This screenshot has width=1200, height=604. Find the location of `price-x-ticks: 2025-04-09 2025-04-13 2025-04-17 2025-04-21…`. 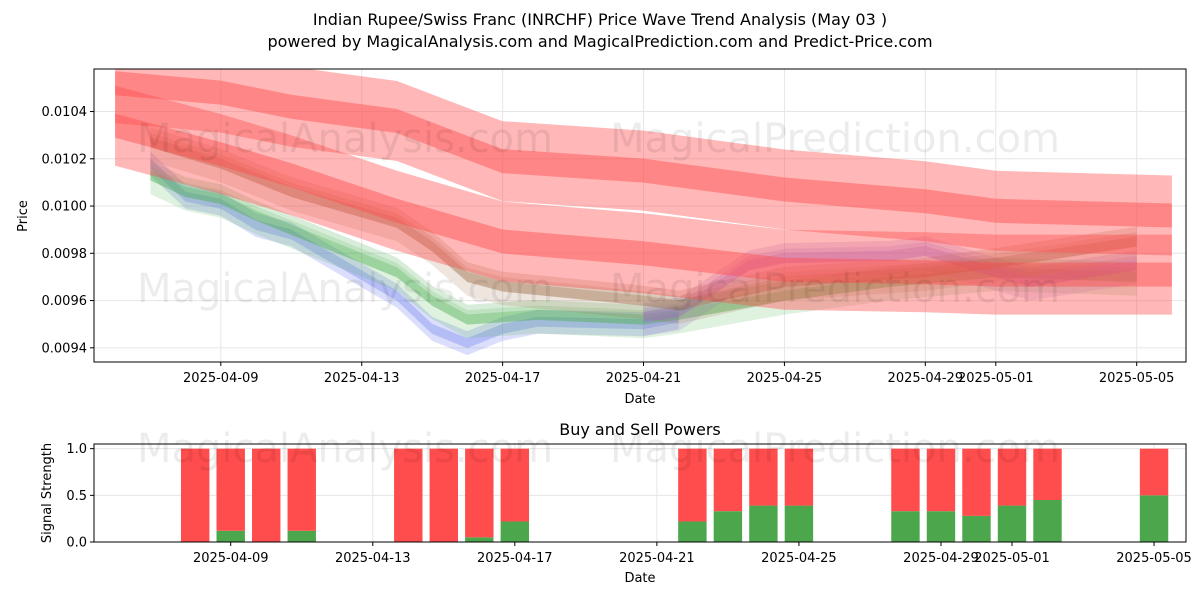

price-x-ticks: 2025-04-09 2025-04-13 2025-04-17 2025-04-21… is located at coordinates (678, 374).